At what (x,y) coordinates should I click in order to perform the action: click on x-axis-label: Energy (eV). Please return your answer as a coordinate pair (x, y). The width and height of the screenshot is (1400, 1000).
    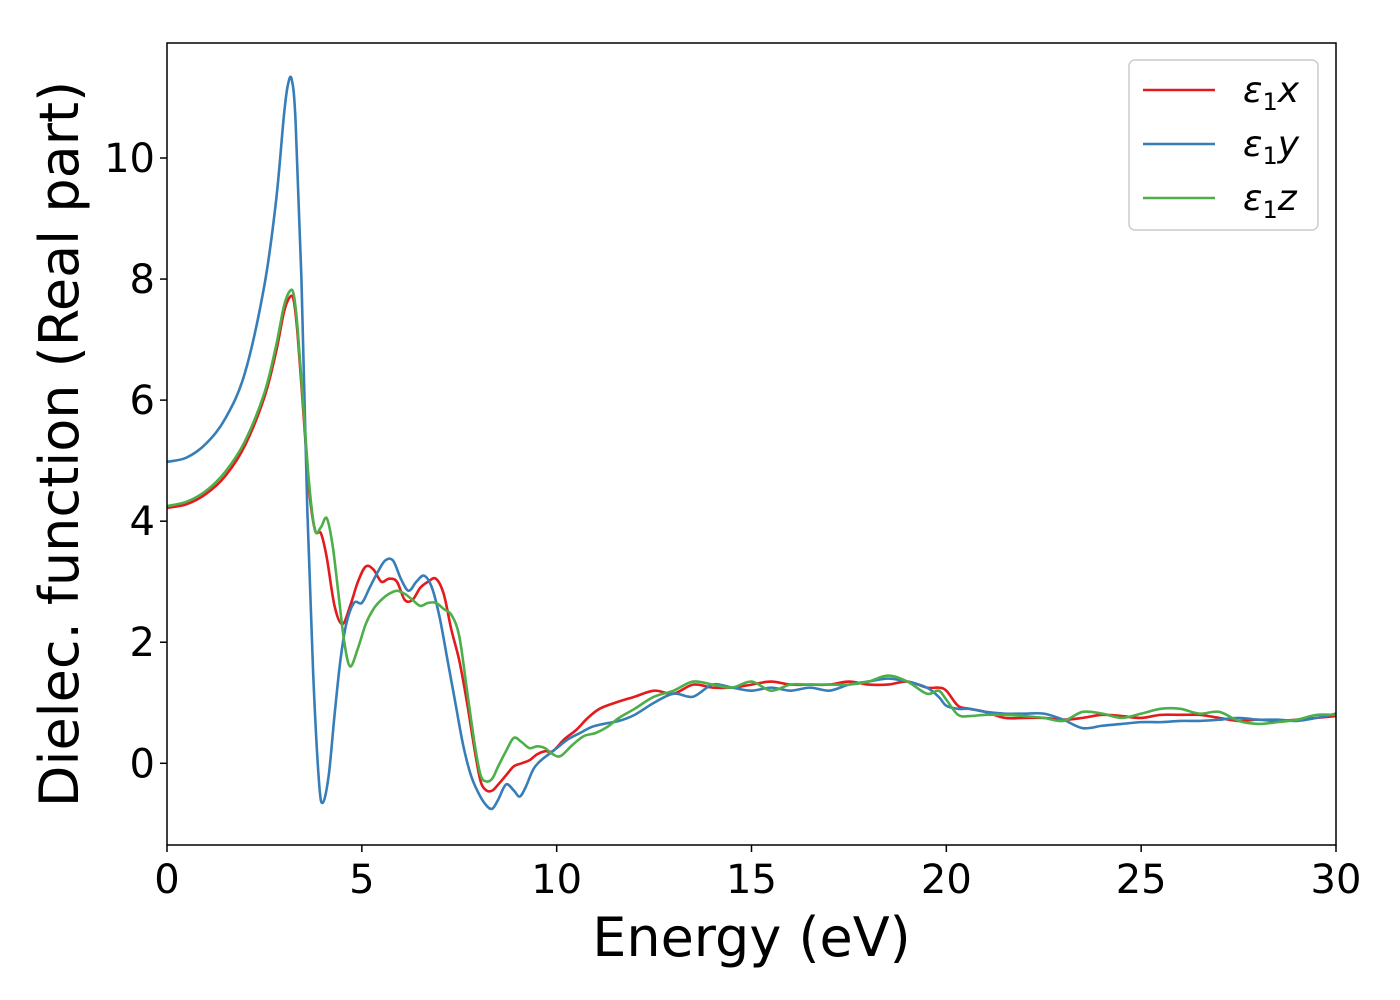
    Looking at the image, I should click on (751, 937).